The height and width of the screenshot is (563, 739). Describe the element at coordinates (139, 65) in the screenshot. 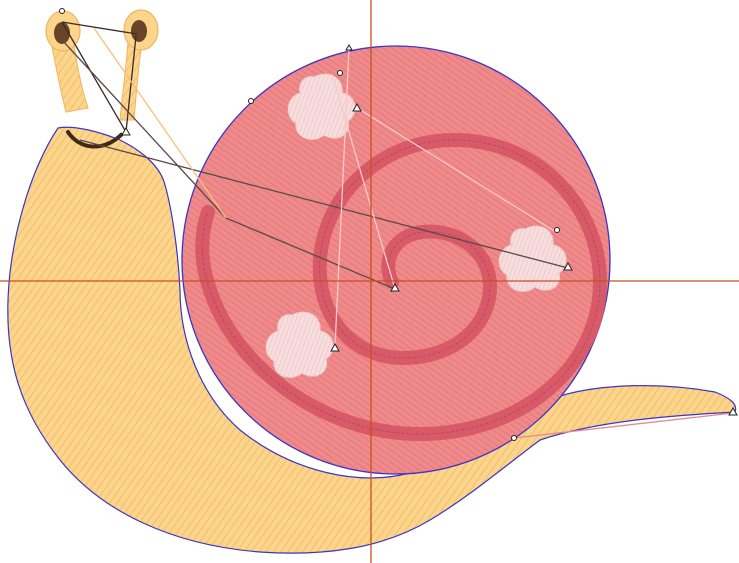

I see `right-antenna` at that location.